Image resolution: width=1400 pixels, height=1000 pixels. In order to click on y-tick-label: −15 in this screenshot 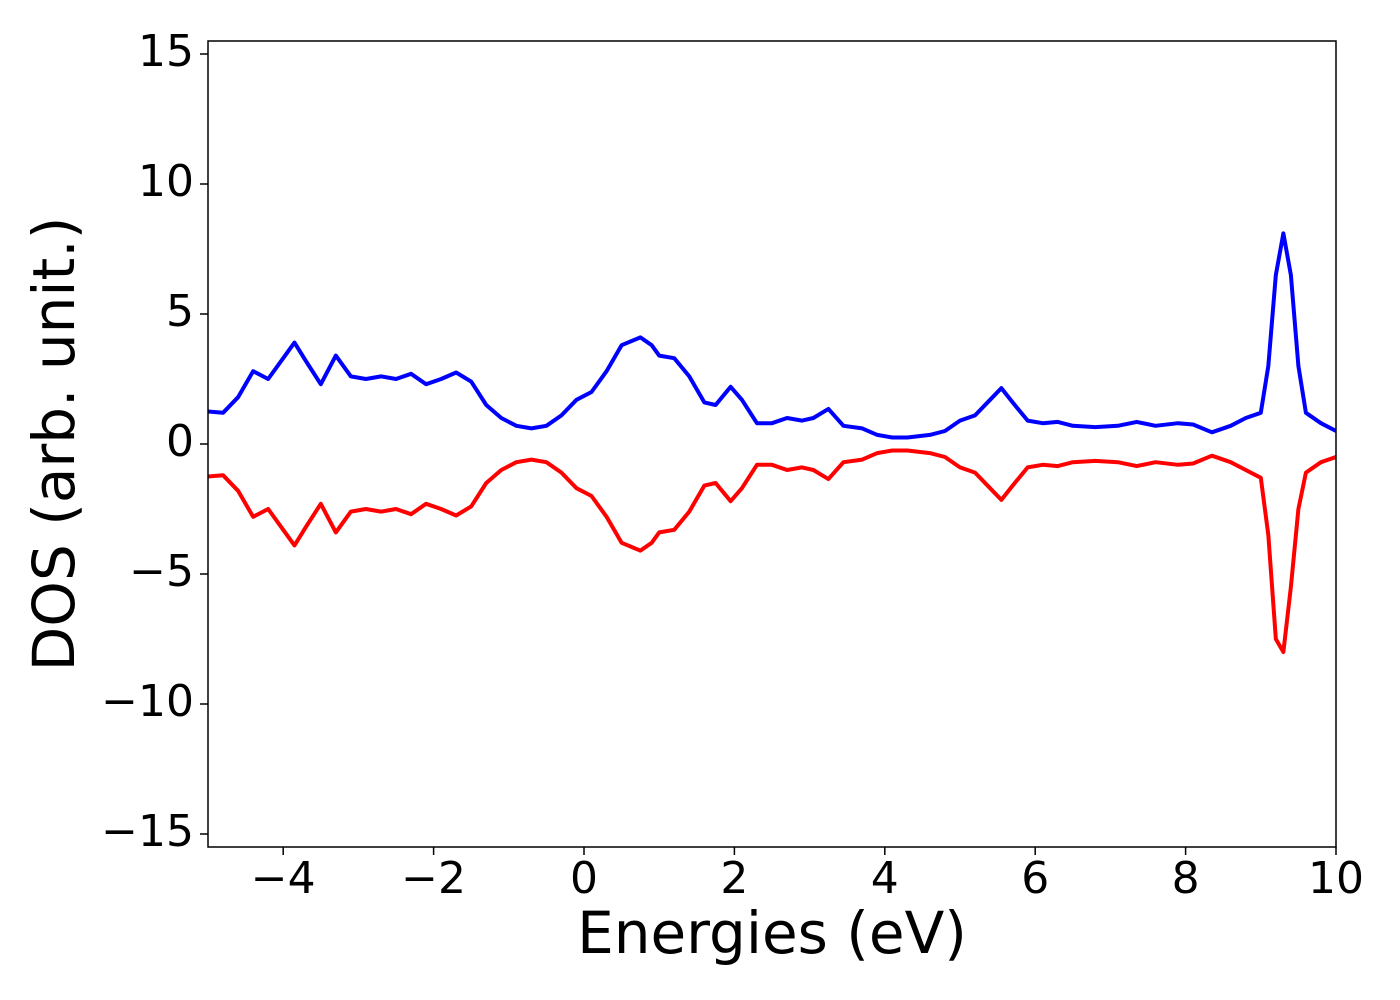, I will do `click(147, 831)`.